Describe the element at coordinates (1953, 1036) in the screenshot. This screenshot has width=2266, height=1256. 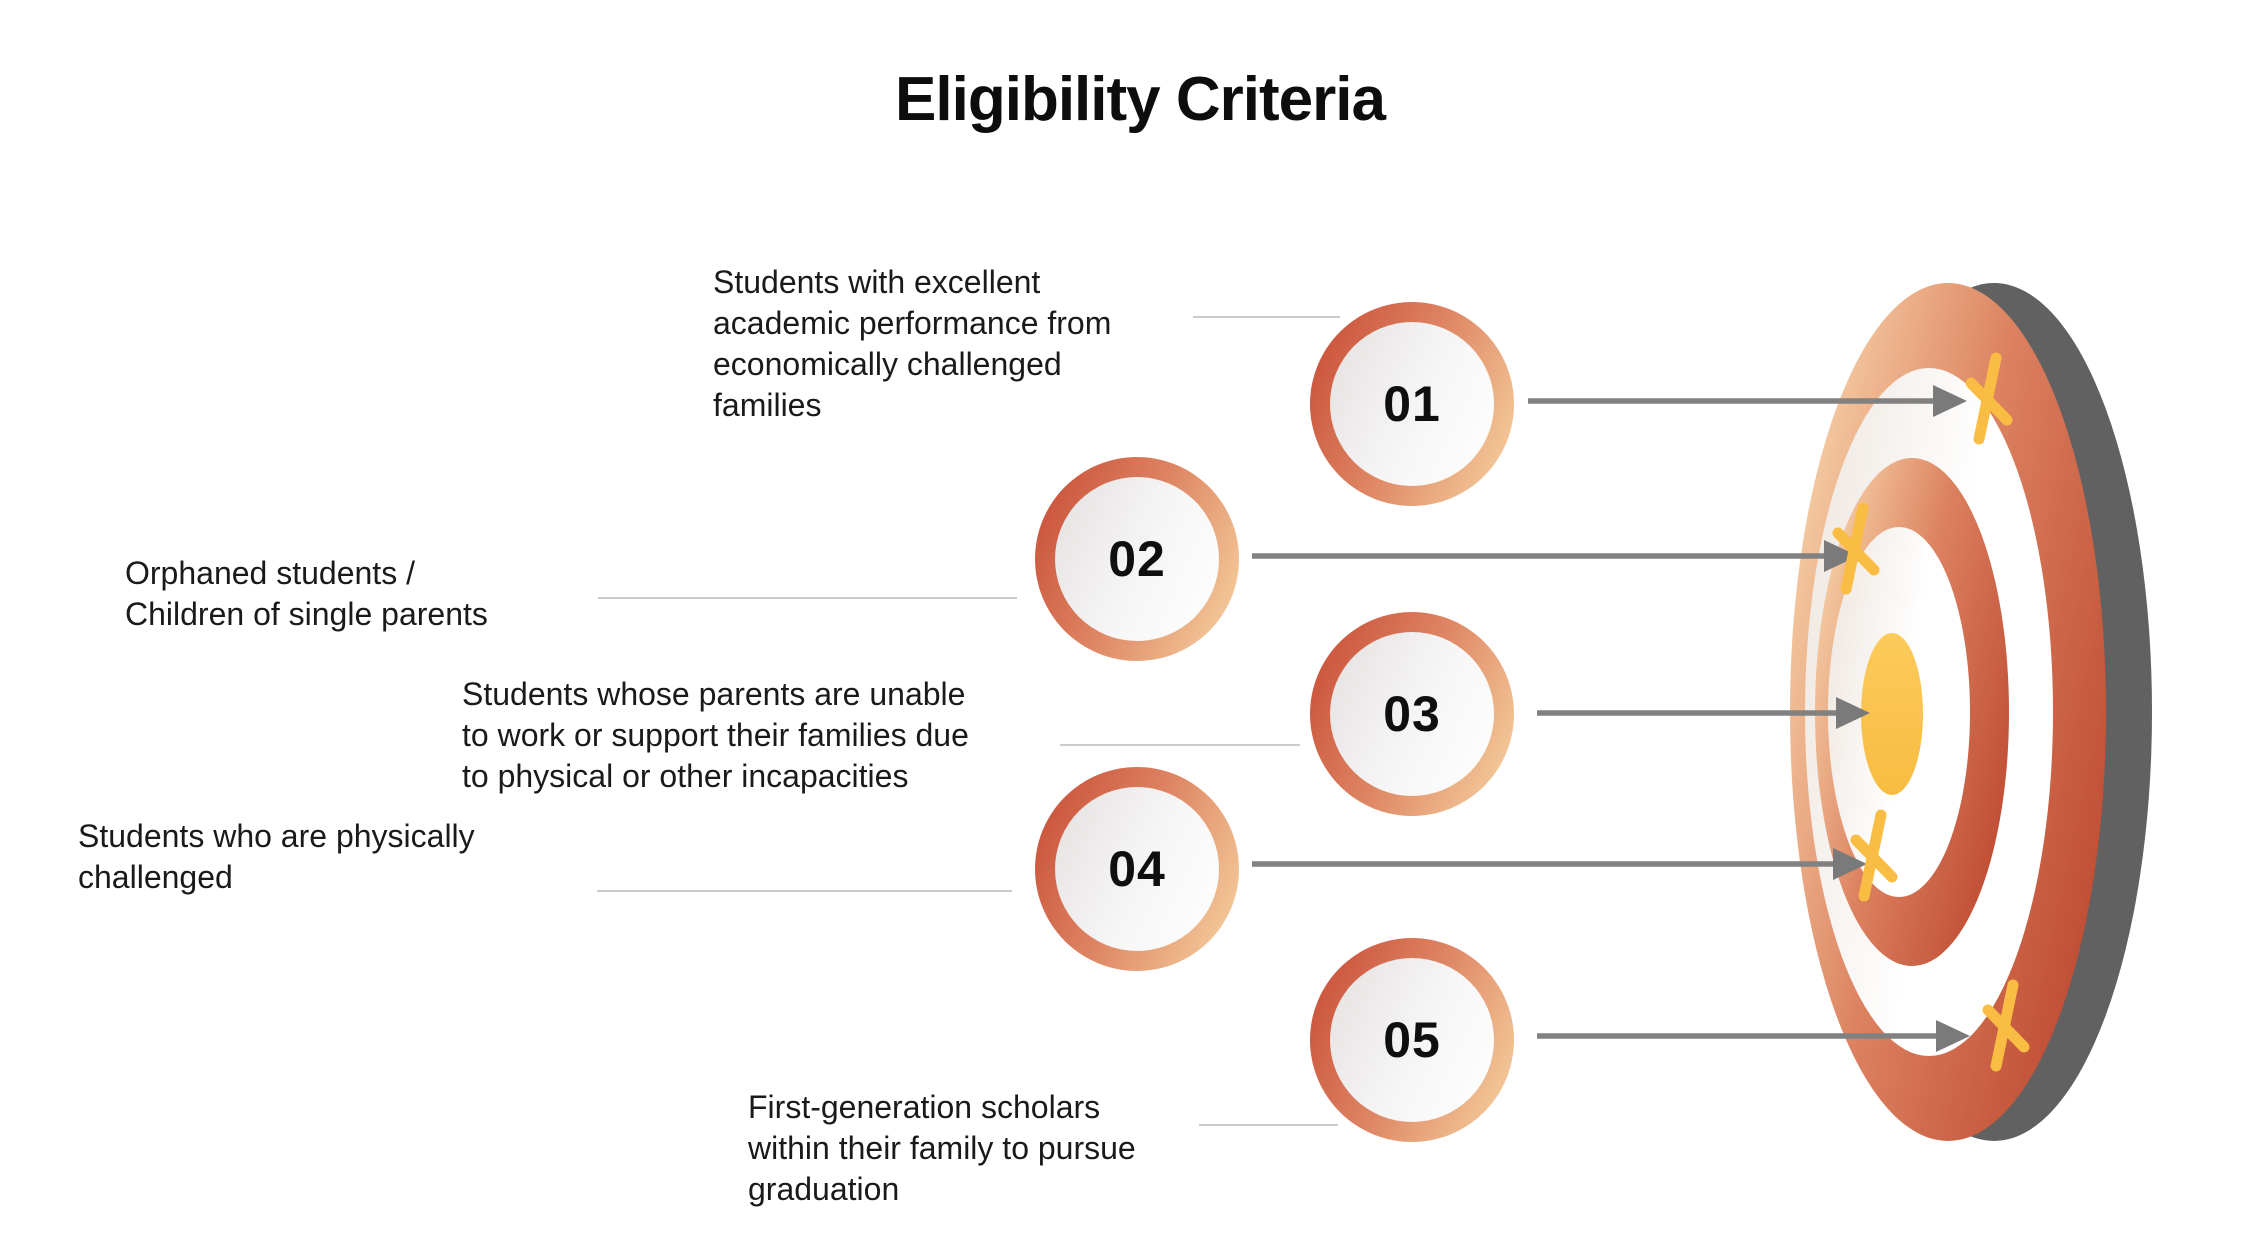
I see `arrow-5-head-icon` at that location.